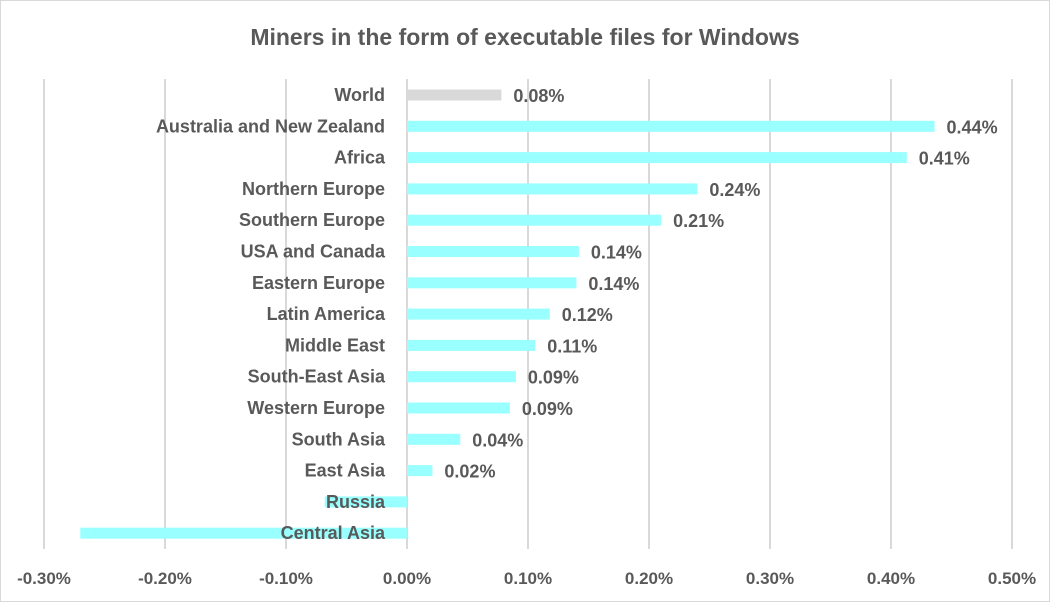 The image size is (1050, 606). I want to click on category-label: Latin America, so click(326, 314).